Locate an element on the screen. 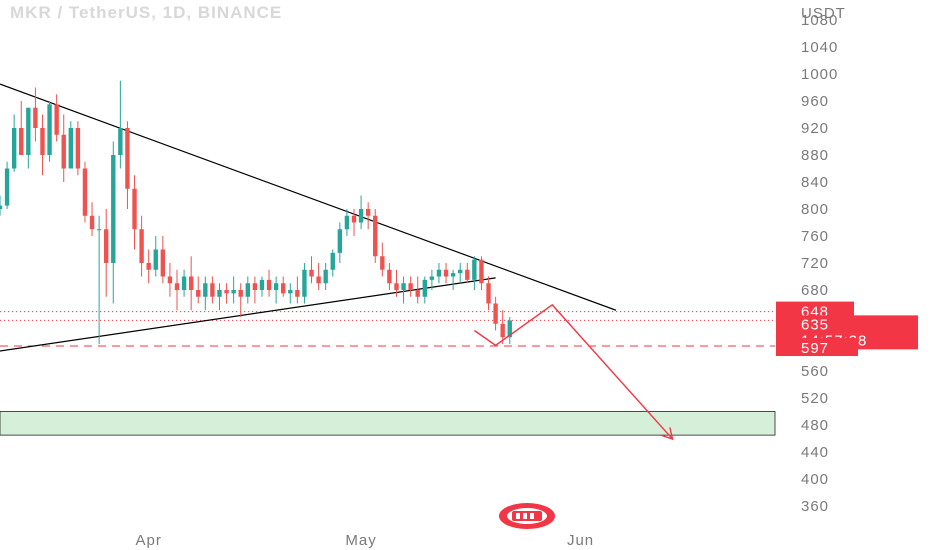 This screenshot has height=550, width=932. support-zone is located at coordinates (388, 423).